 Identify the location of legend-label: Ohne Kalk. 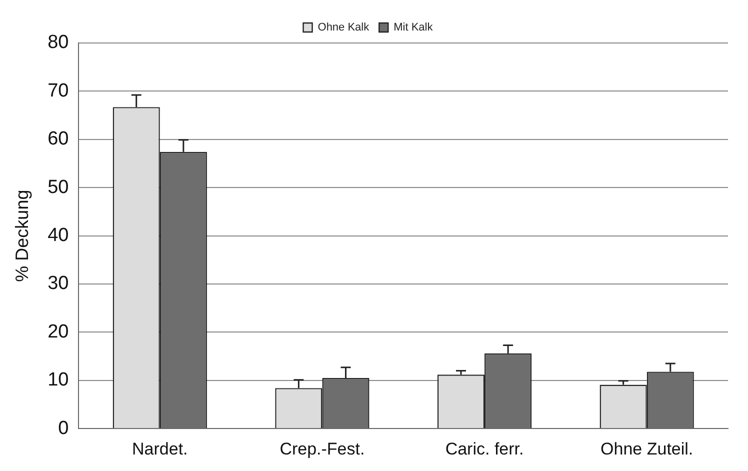
(344, 28).